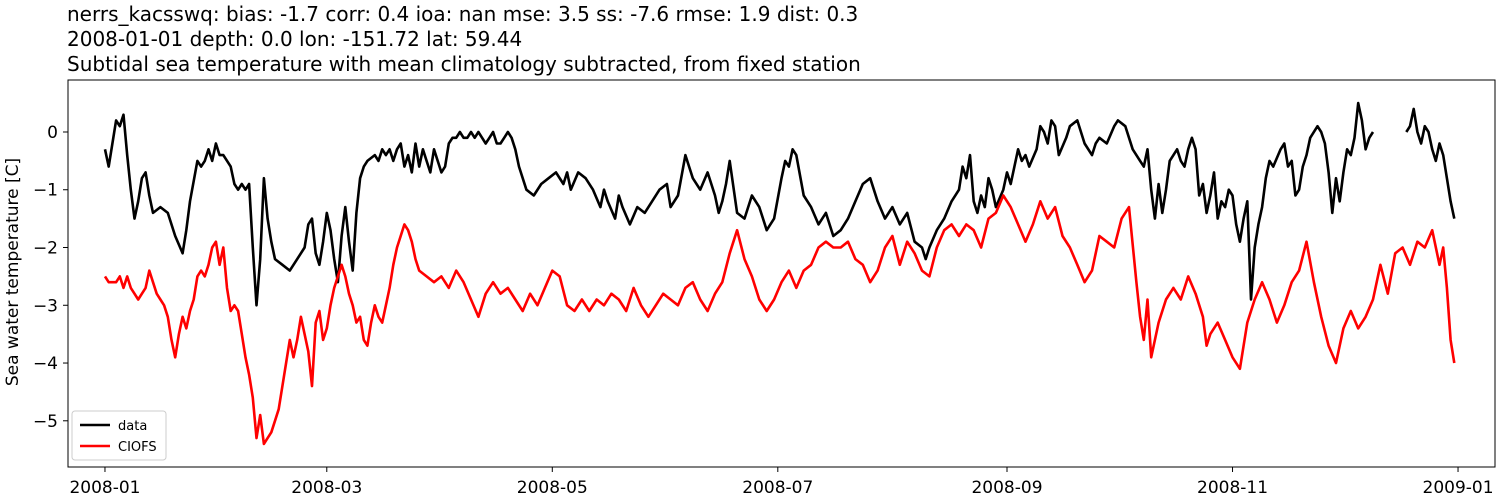  Describe the element at coordinates (13, 272) in the screenshot. I see `y-axis-title: Sea water temperature [C]` at that location.